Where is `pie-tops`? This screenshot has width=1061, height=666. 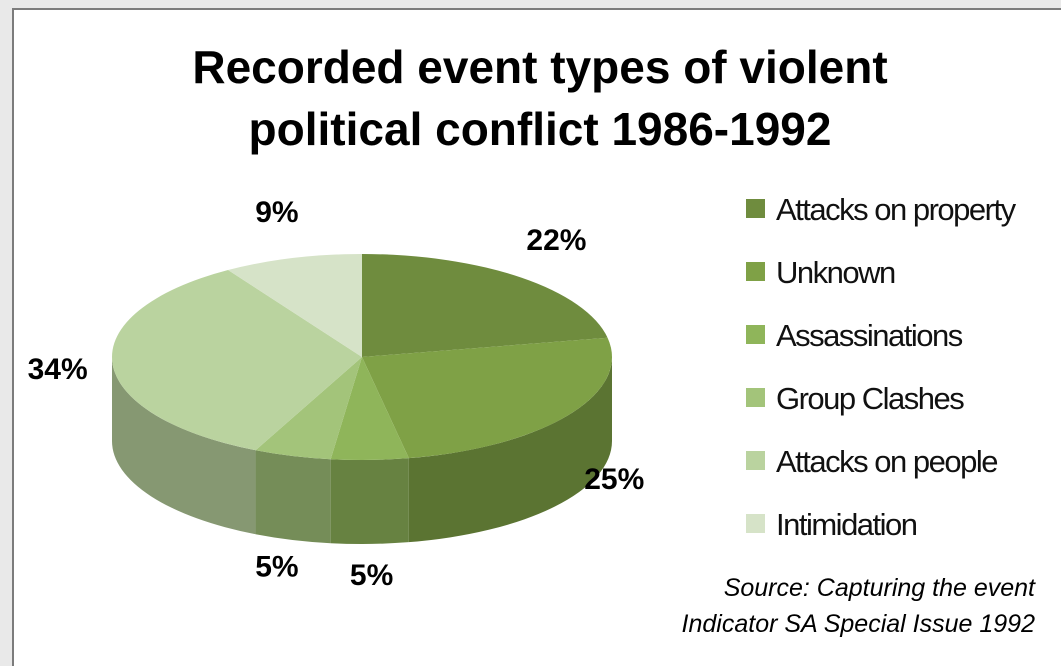 pie-tops is located at coordinates (362, 357).